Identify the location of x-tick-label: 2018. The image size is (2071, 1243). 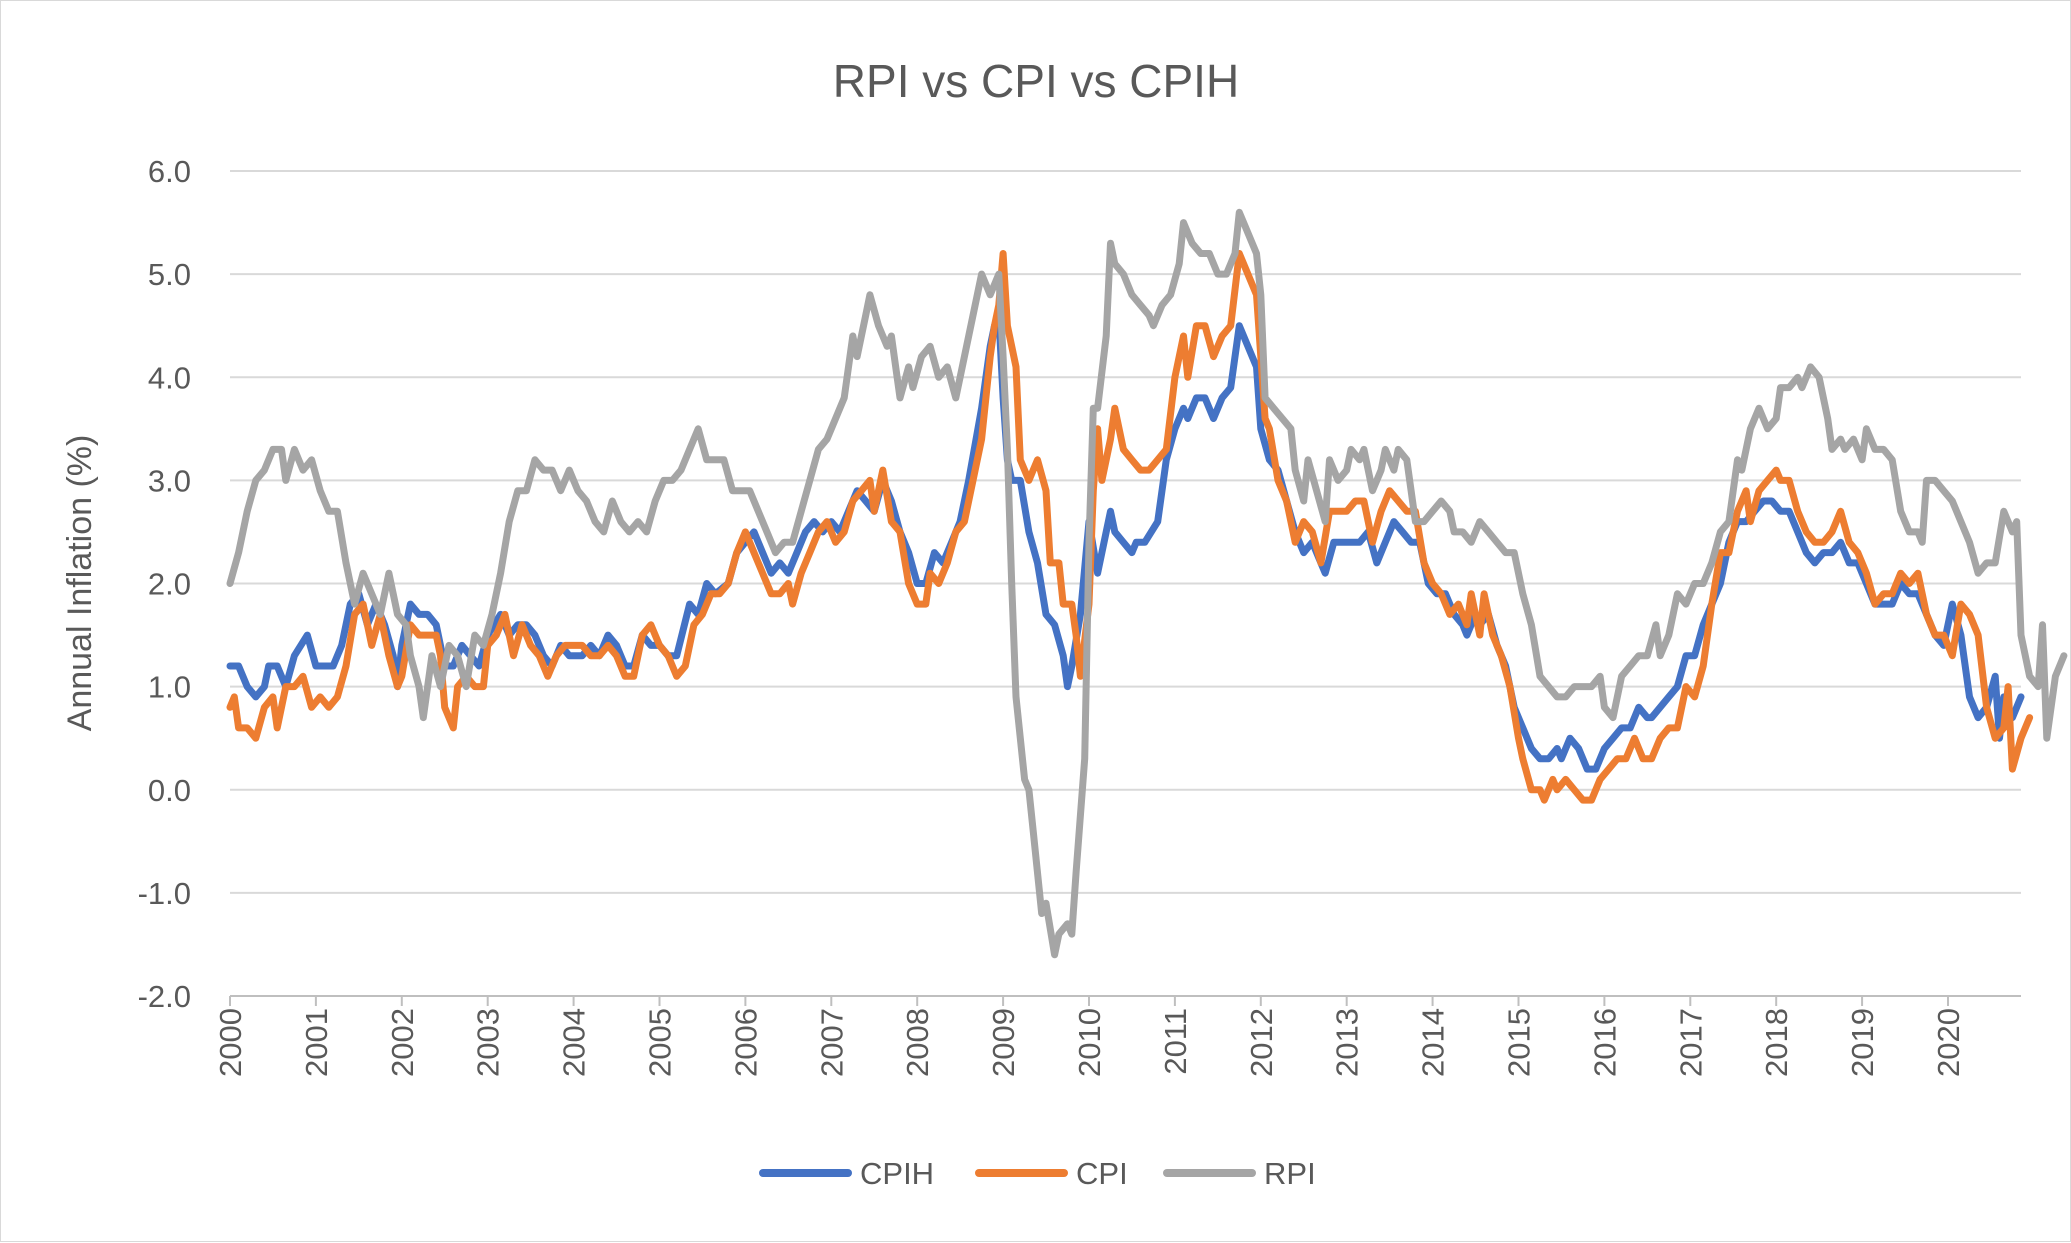
(1776, 1042).